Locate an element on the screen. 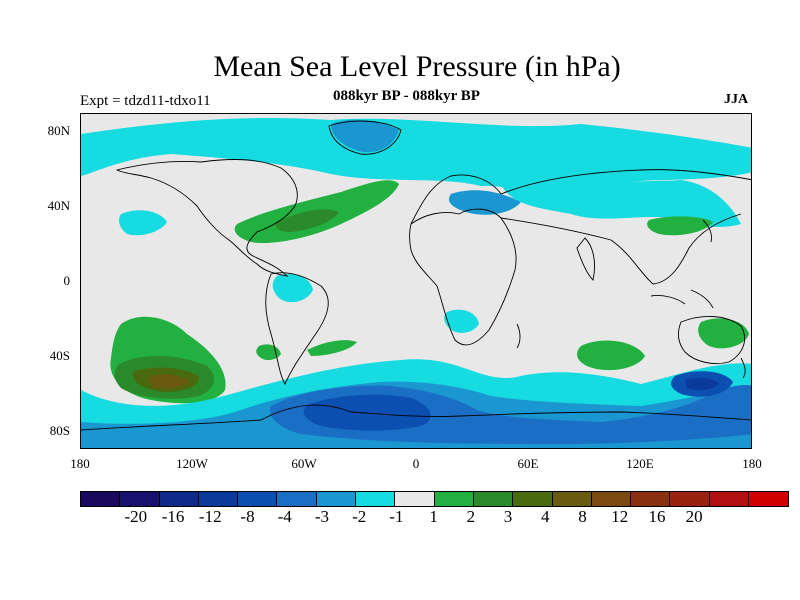 The height and width of the screenshot is (600, 800). field-region-north-atlantic-neg2 is located at coordinates (484, 202).